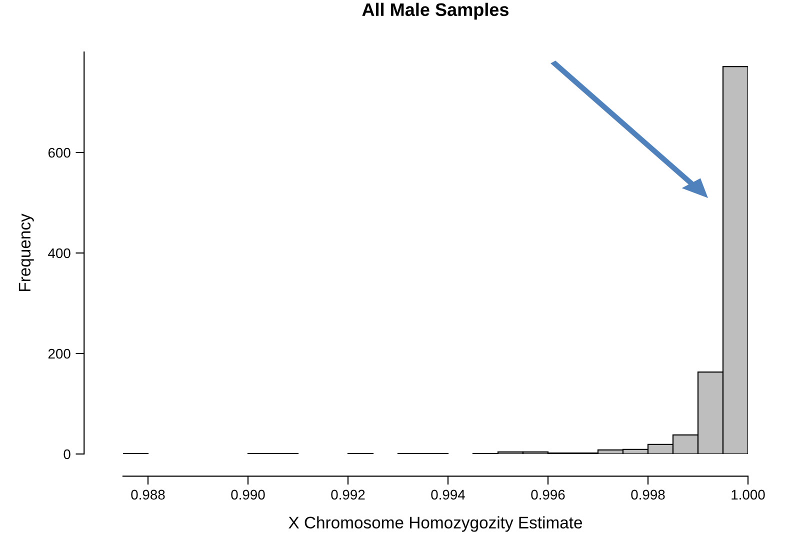 This screenshot has height=536, width=788. I want to click on y-tick-label: 200, so click(59, 353).